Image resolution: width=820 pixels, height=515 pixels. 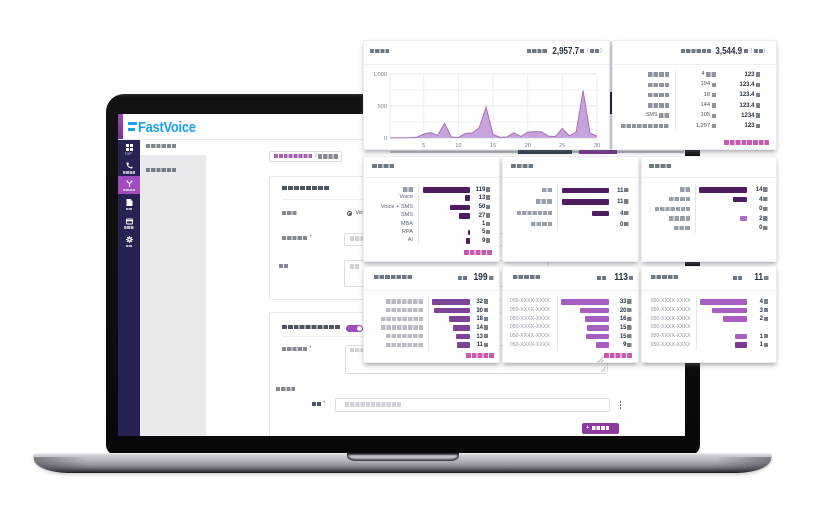 What do you see at coordinates (380, 75) in the screenshot?
I see `svg-text: 1,000` at bounding box center [380, 75].